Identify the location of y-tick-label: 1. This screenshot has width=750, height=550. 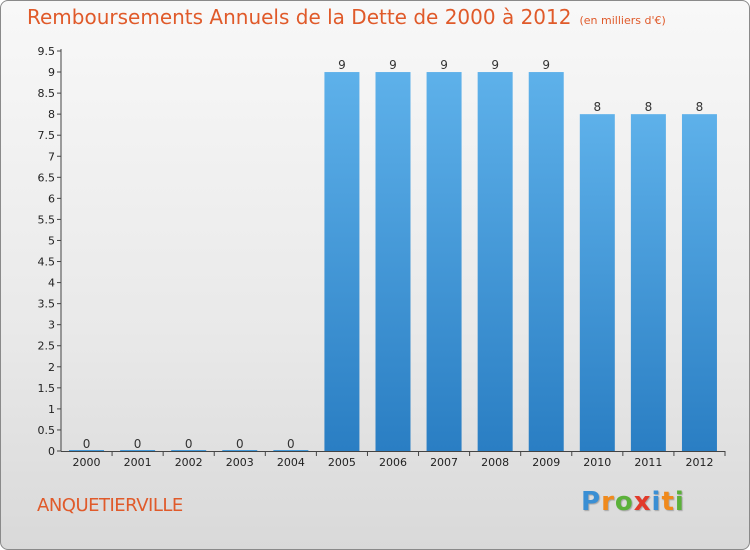
(51, 409).